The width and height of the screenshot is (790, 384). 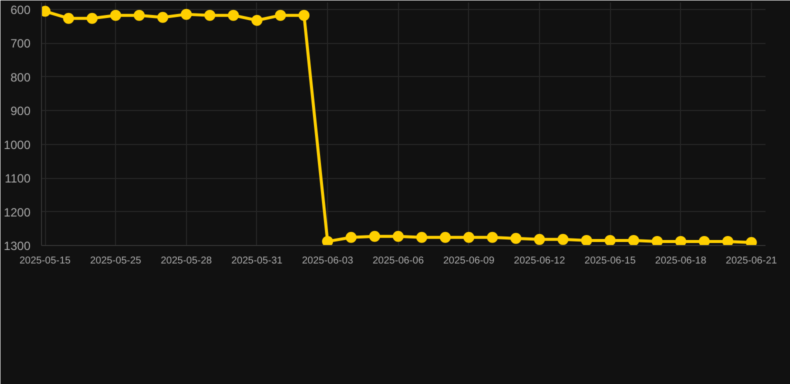 What do you see at coordinates (610, 261) in the screenshot?
I see `x-tick-label: 2025-06-15` at bounding box center [610, 261].